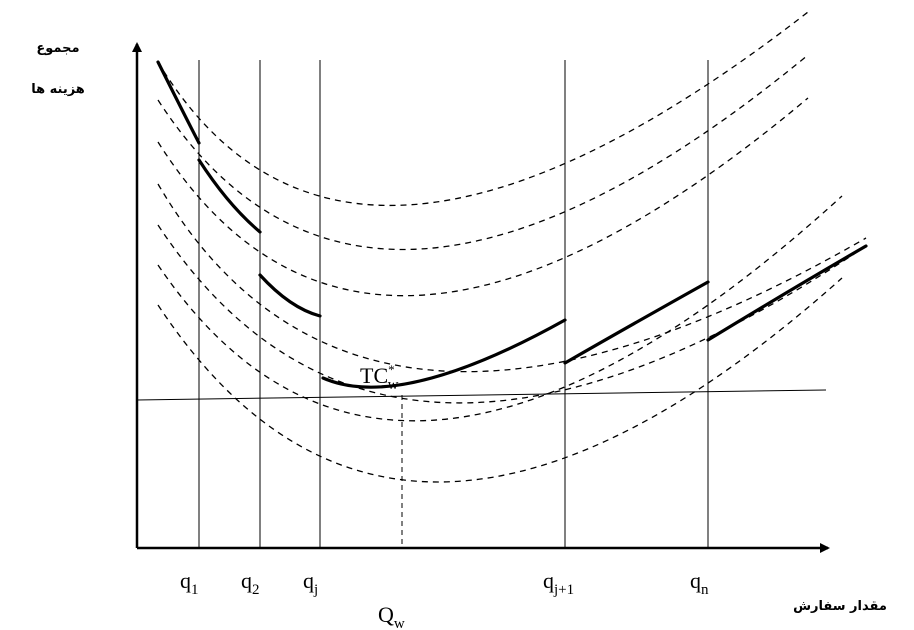 The image size is (914, 630). I want to click on breakpoint-label-qj1: qj+1, so click(558, 583).